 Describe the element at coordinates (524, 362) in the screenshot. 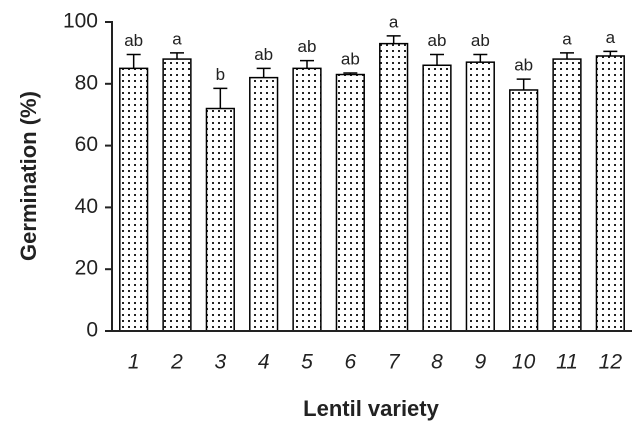

I see `x-tick-label: 10` at that location.